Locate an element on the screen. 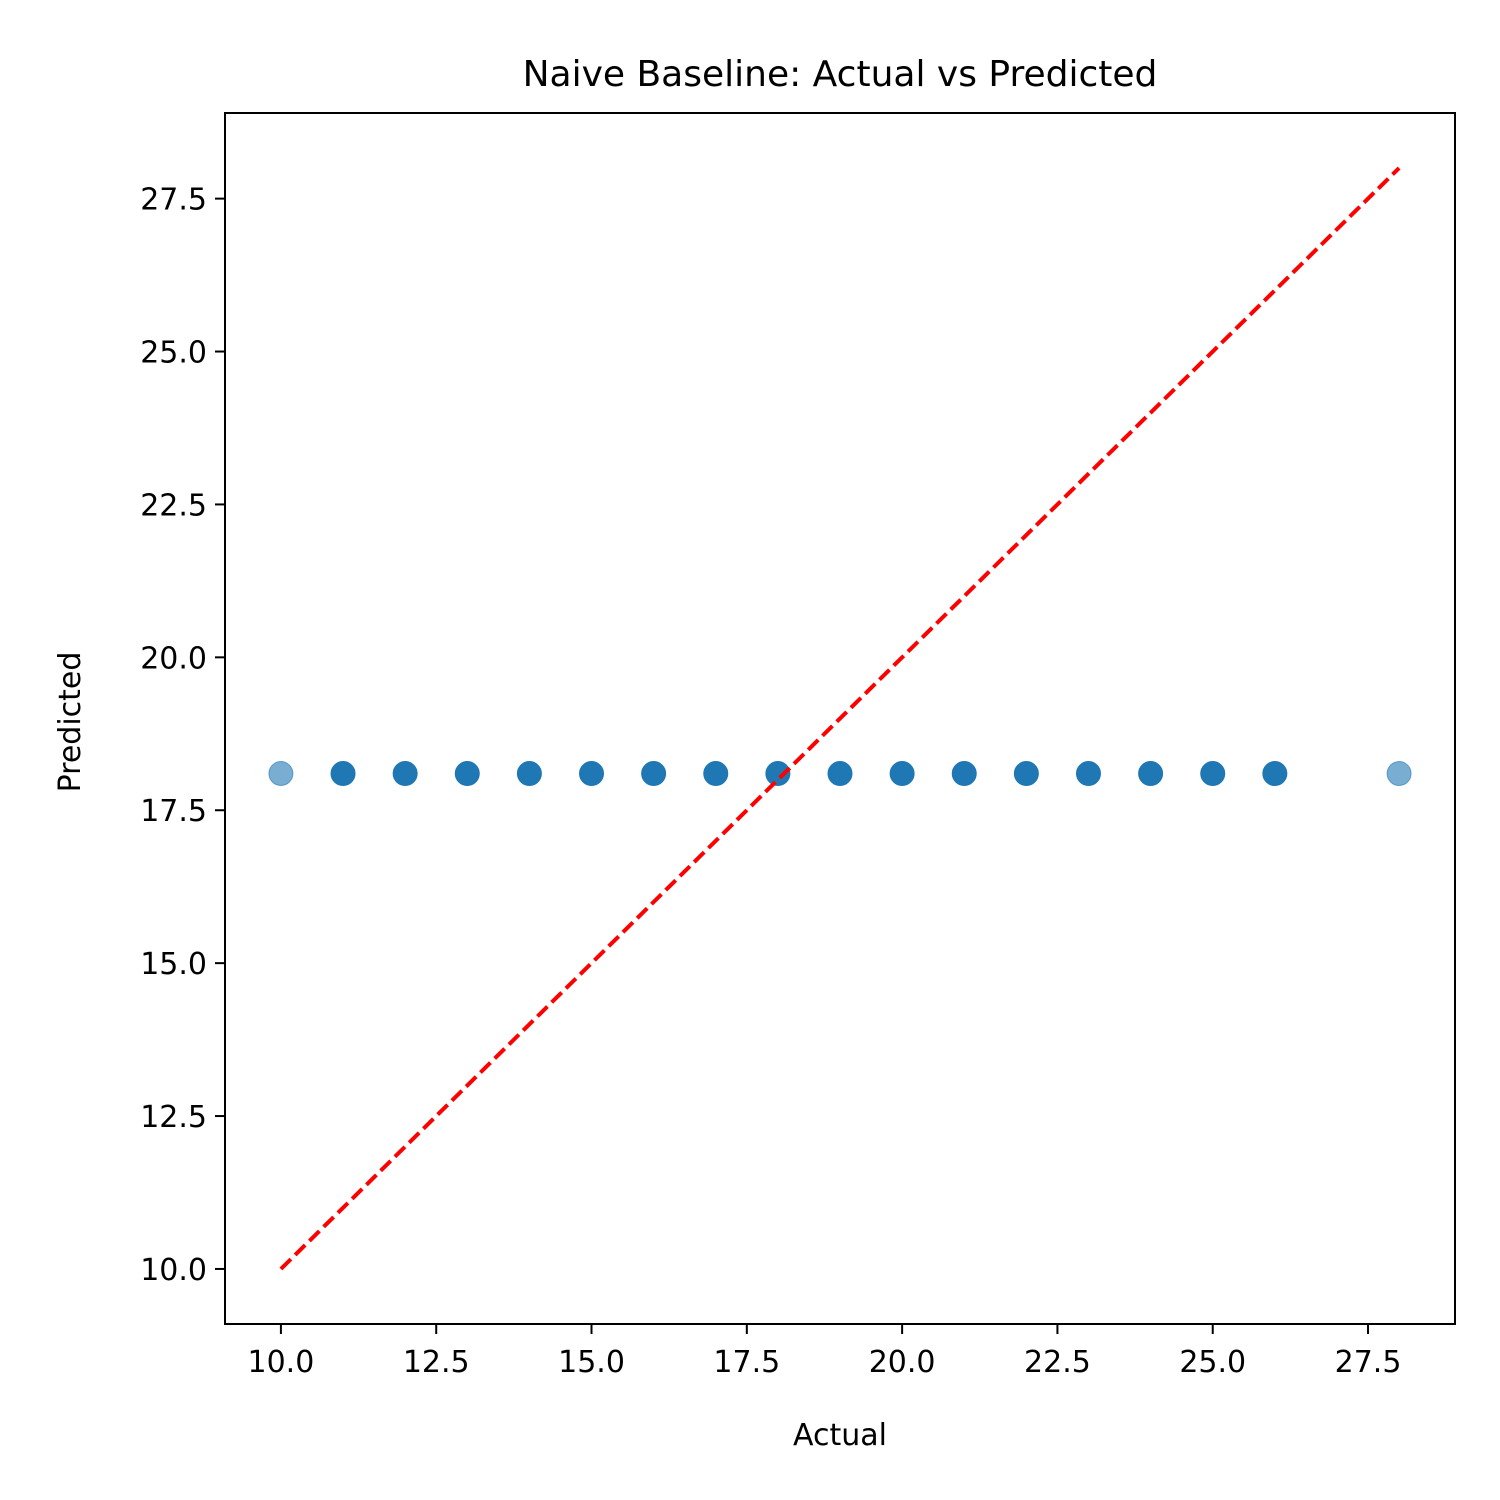 The image size is (1500, 1500). x-tick-label: 27.5 is located at coordinates (1368, 1362).